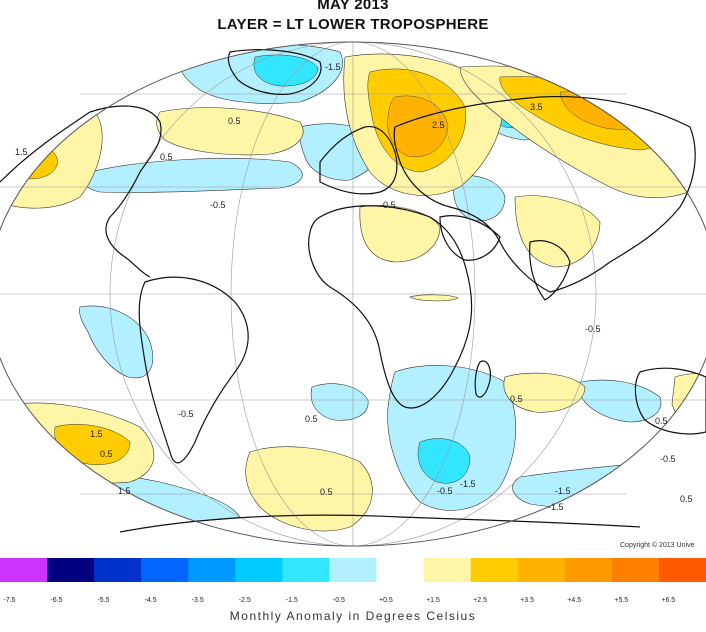 Image resolution: width=706 pixels, height=632 pixels. What do you see at coordinates (150, 600) in the screenshot?
I see `legend-tick-label: -4.5` at bounding box center [150, 600].